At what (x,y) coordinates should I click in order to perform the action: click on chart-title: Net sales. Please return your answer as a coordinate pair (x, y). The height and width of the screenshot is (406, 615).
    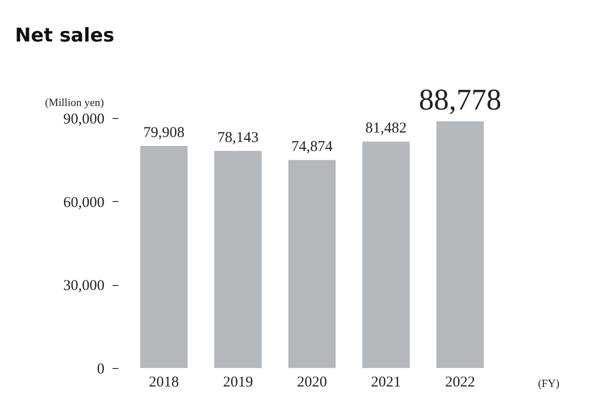
    Looking at the image, I should click on (64, 35).